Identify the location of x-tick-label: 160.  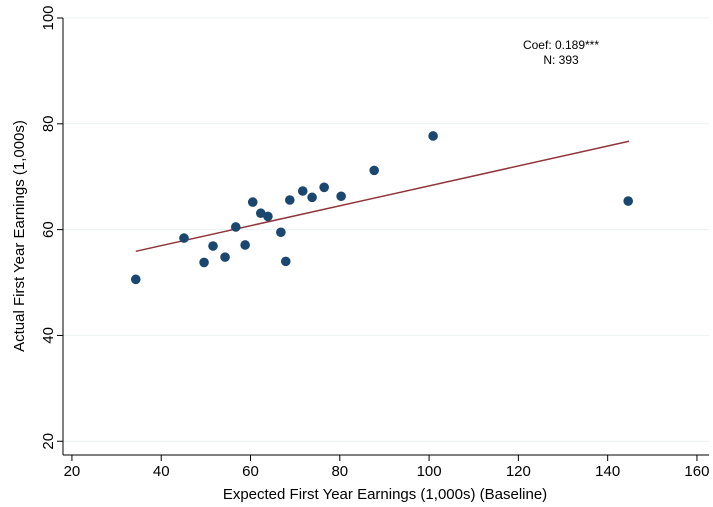
(696, 471).